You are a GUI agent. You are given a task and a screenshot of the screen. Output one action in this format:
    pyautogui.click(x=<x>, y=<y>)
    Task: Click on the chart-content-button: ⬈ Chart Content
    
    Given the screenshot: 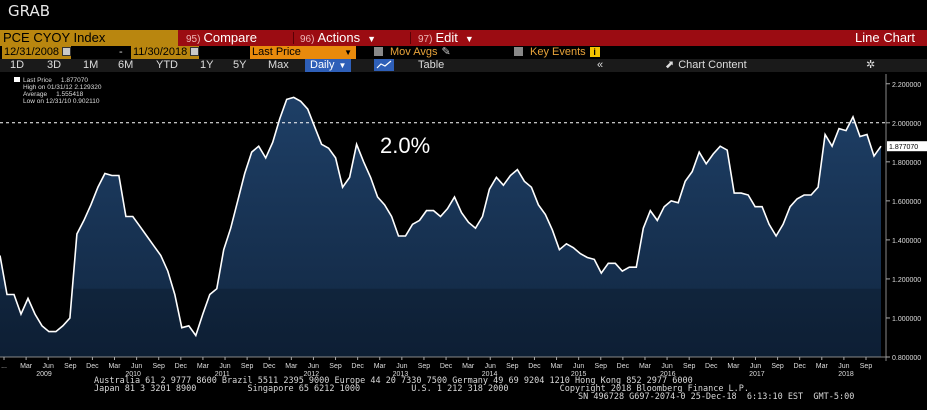 What is the action you would take?
    pyautogui.click(x=706, y=65)
    